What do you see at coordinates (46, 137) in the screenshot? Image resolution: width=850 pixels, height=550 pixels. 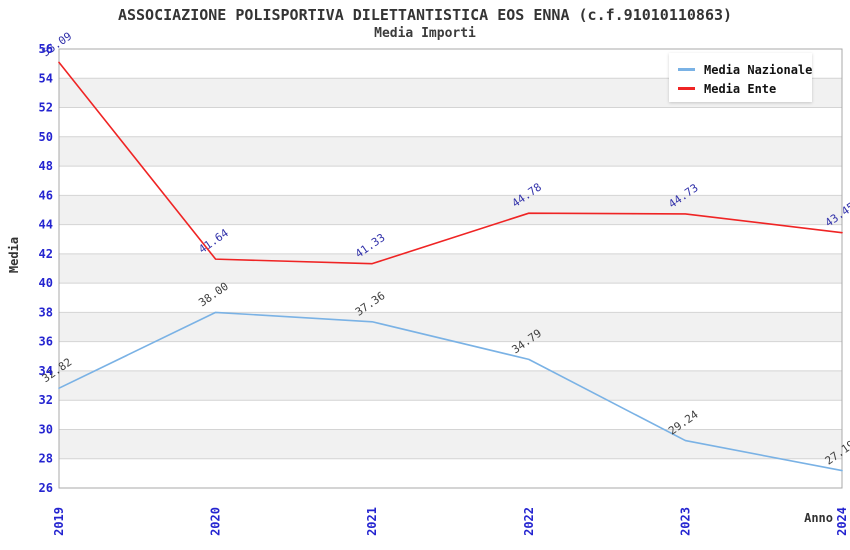 I see `y-tick-label: 50` at bounding box center [46, 137].